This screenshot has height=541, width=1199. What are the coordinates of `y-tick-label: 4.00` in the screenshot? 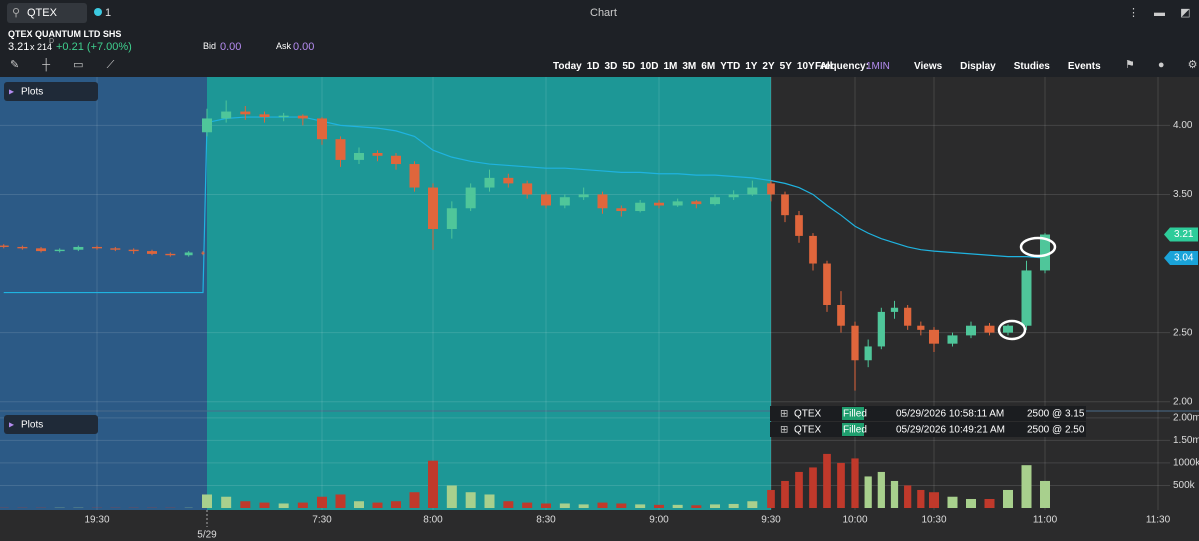 It's located at (1183, 125).